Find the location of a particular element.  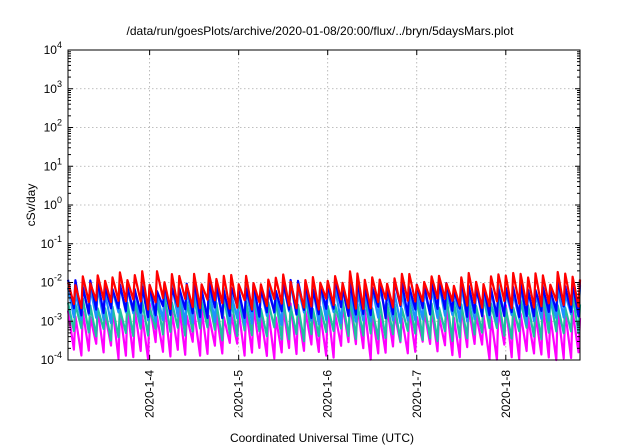

y-tick-label-exponent: 4 is located at coordinates (59, 45).